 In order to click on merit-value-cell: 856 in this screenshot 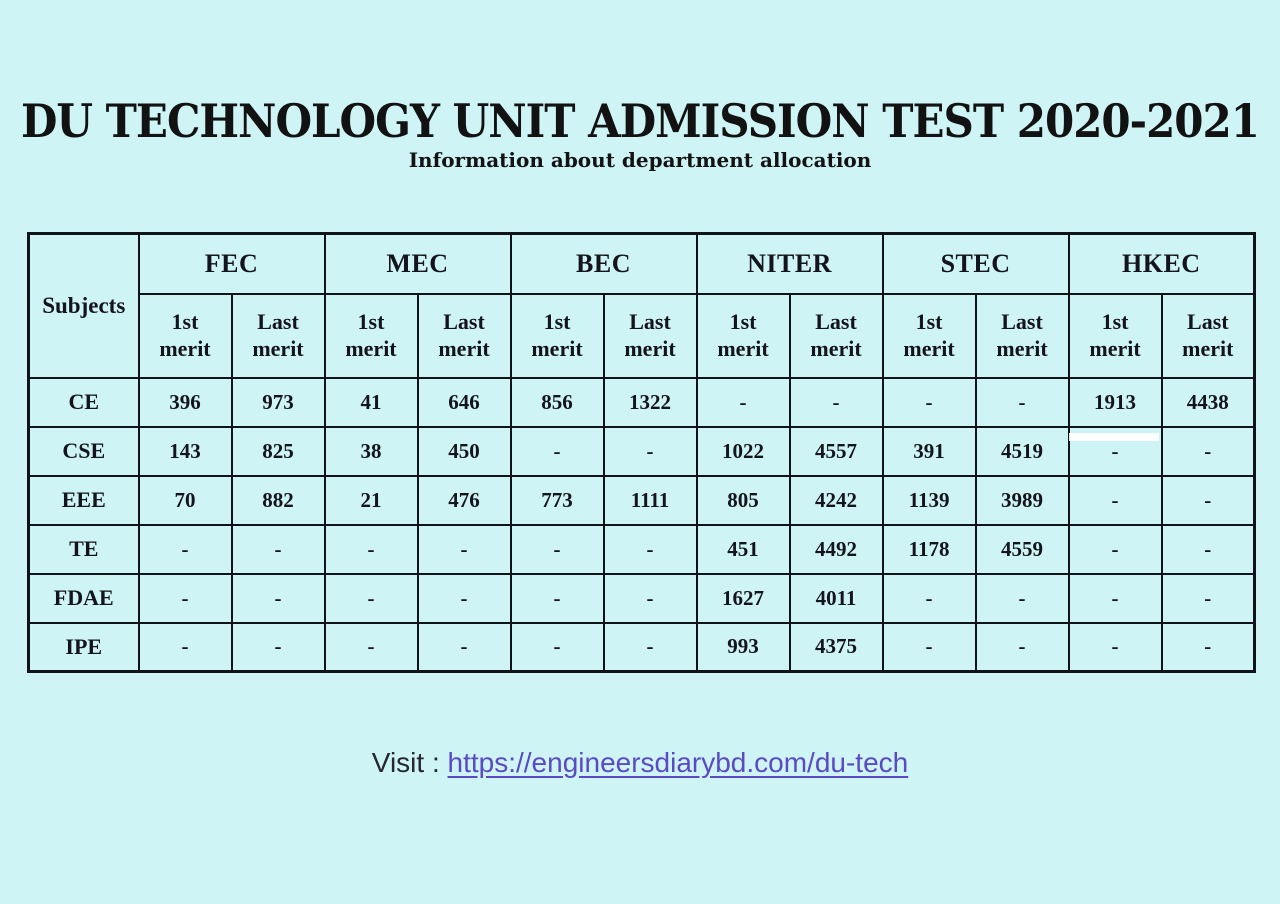, I will do `click(557, 402)`.